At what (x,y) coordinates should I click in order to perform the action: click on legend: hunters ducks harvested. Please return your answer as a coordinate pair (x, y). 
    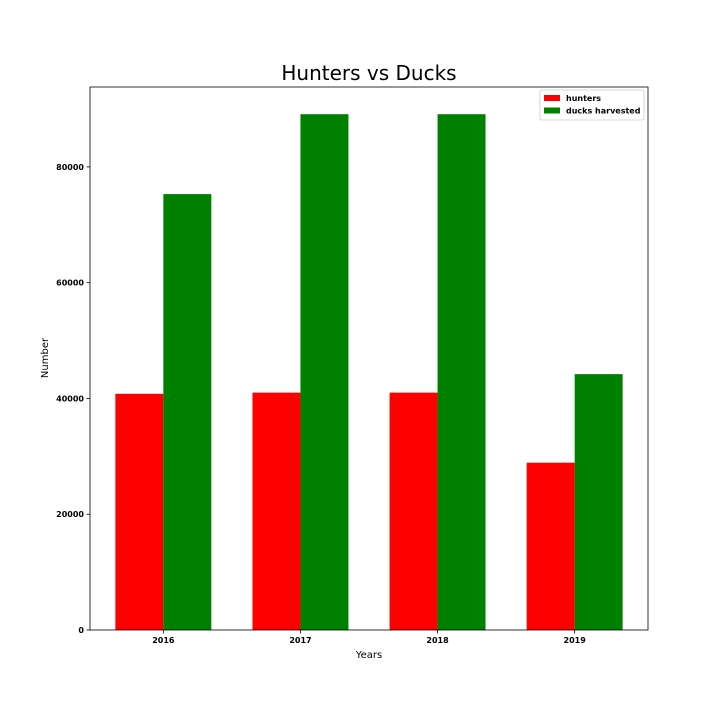
    Looking at the image, I should click on (592, 105).